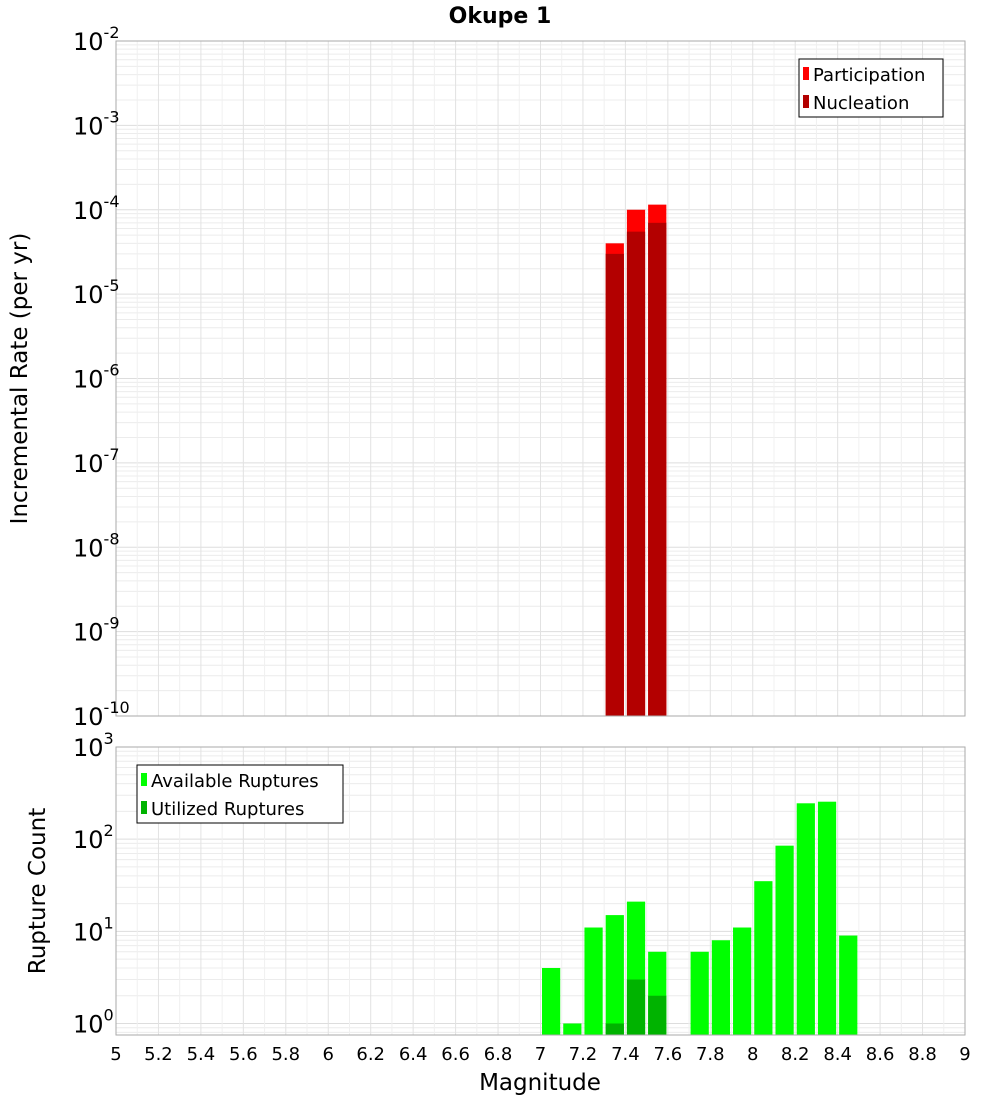 This screenshot has width=1000, height=1100. What do you see at coordinates (93, 1021) in the screenshot?
I see `y-tick-label: 10⁰` at bounding box center [93, 1021].